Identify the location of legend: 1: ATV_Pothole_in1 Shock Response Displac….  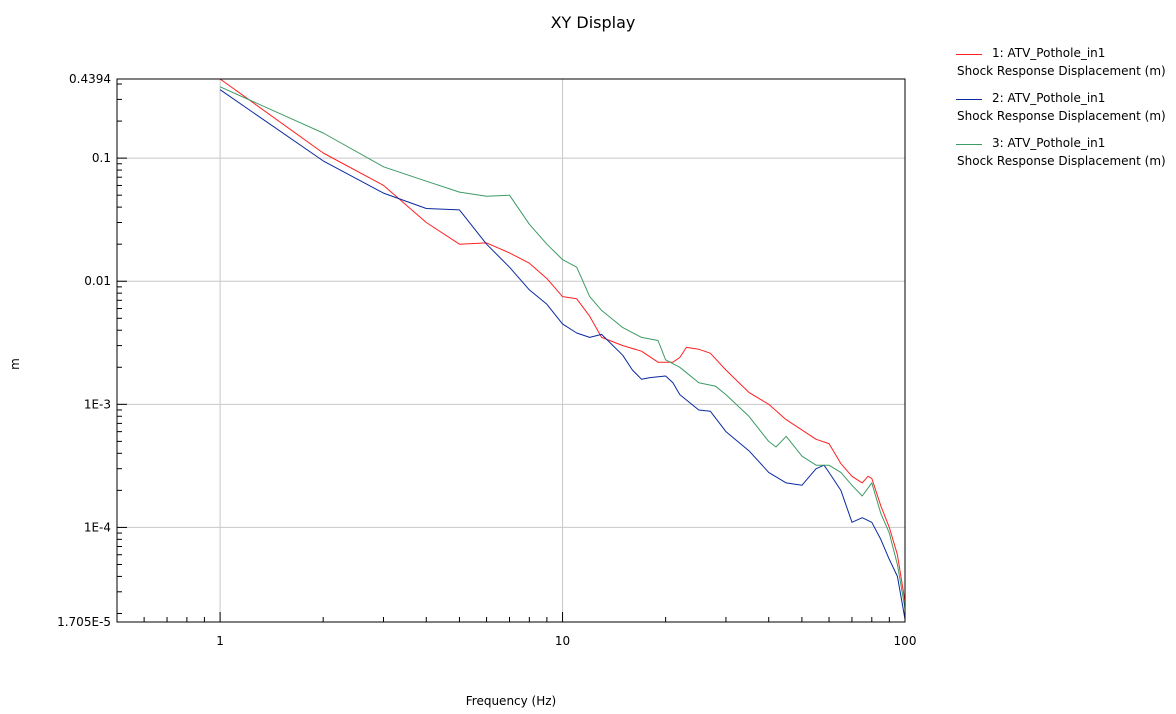
(1062, 113).